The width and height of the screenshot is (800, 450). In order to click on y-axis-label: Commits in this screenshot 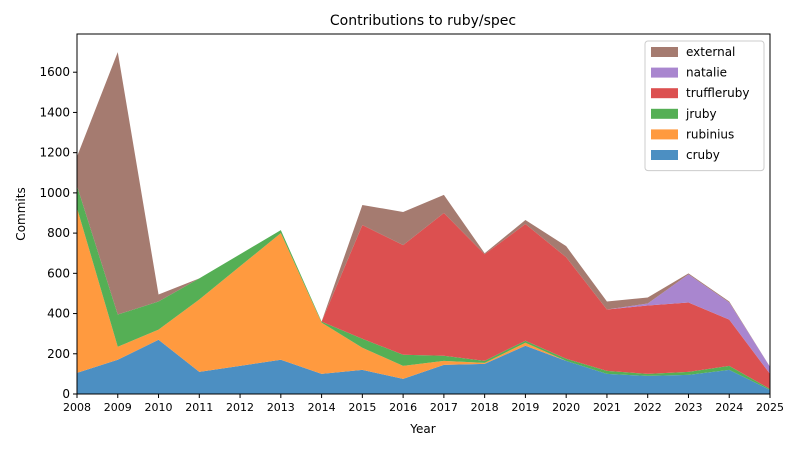, I will do `click(21, 213)`.